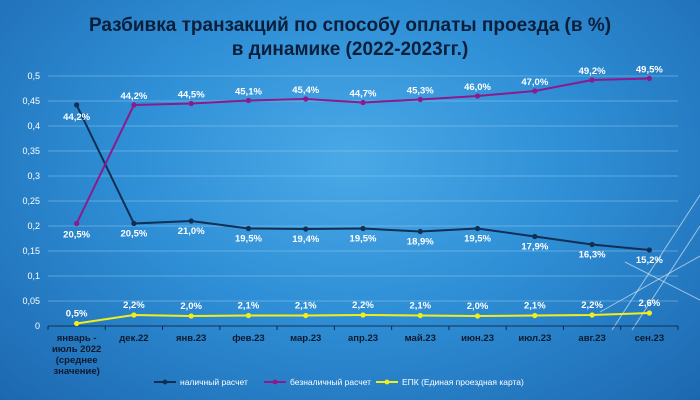 This screenshot has width=700, height=400. What do you see at coordinates (649, 260) in the screenshot?
I see `data-label: 15,2%` at bounding box center [649, 260].